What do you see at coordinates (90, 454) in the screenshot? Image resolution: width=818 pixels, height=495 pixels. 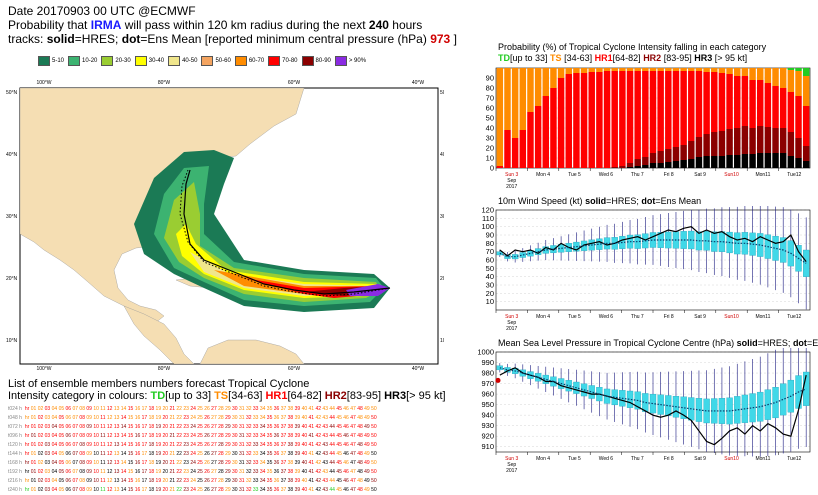 I see `ensemble-member: 09` at bounding box center [90, 454].